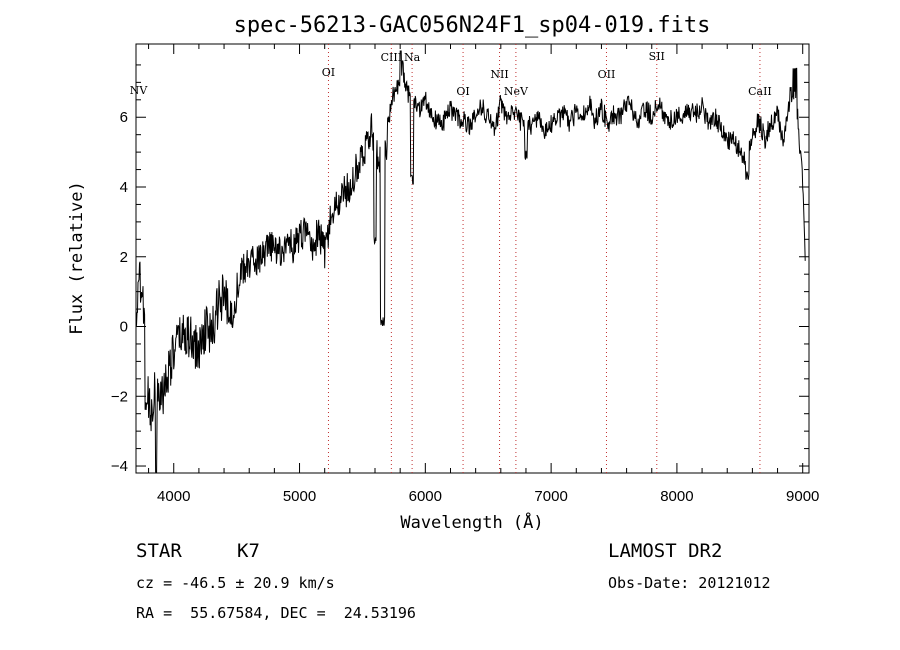 The image size is (900, 650). I want to click on x-tick-label: 6000, so click(425, 496).